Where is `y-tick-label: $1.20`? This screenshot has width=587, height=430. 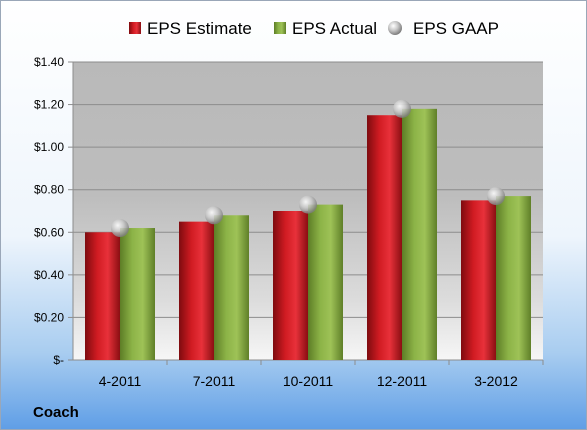
y-tick-label: $1.20 is located at coordinates (49, 105).